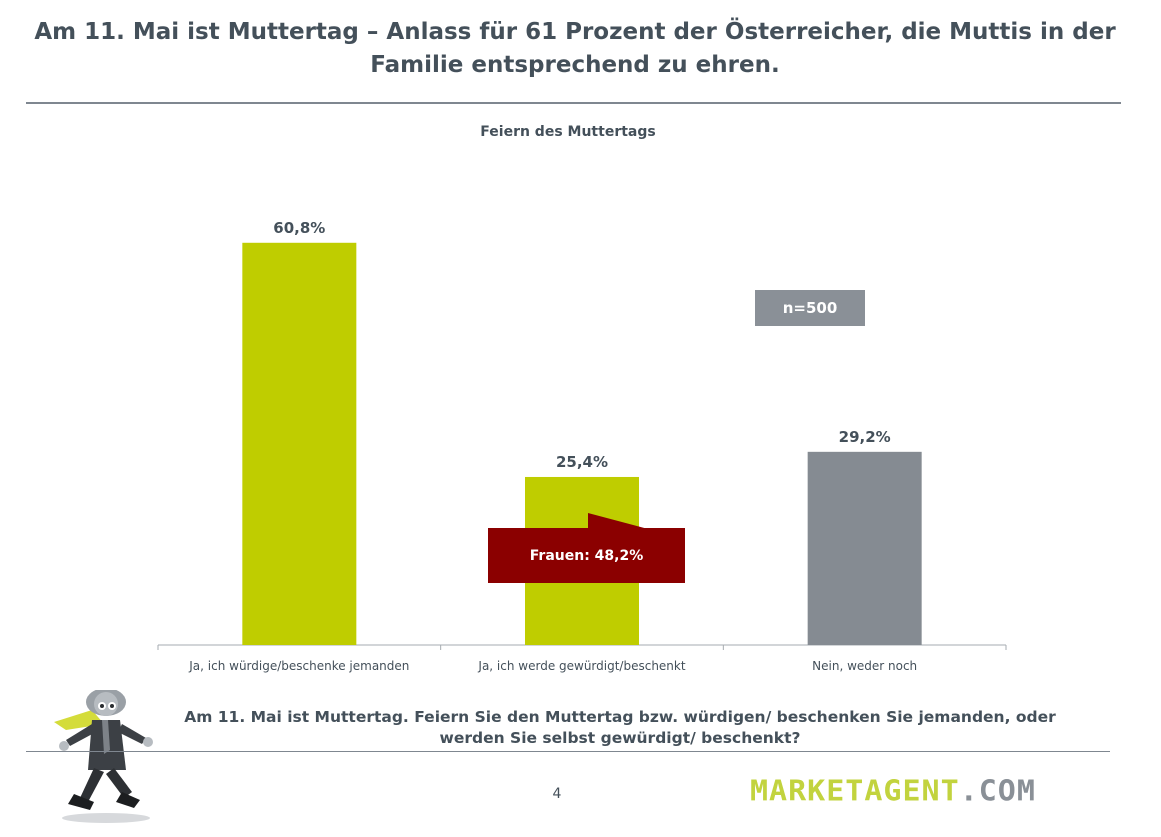 This screenshot has height=837, width=1161. Describe the element at coordinates (299, 228) in the screenshot. I see `data-label-1: 60,8%` at that location.